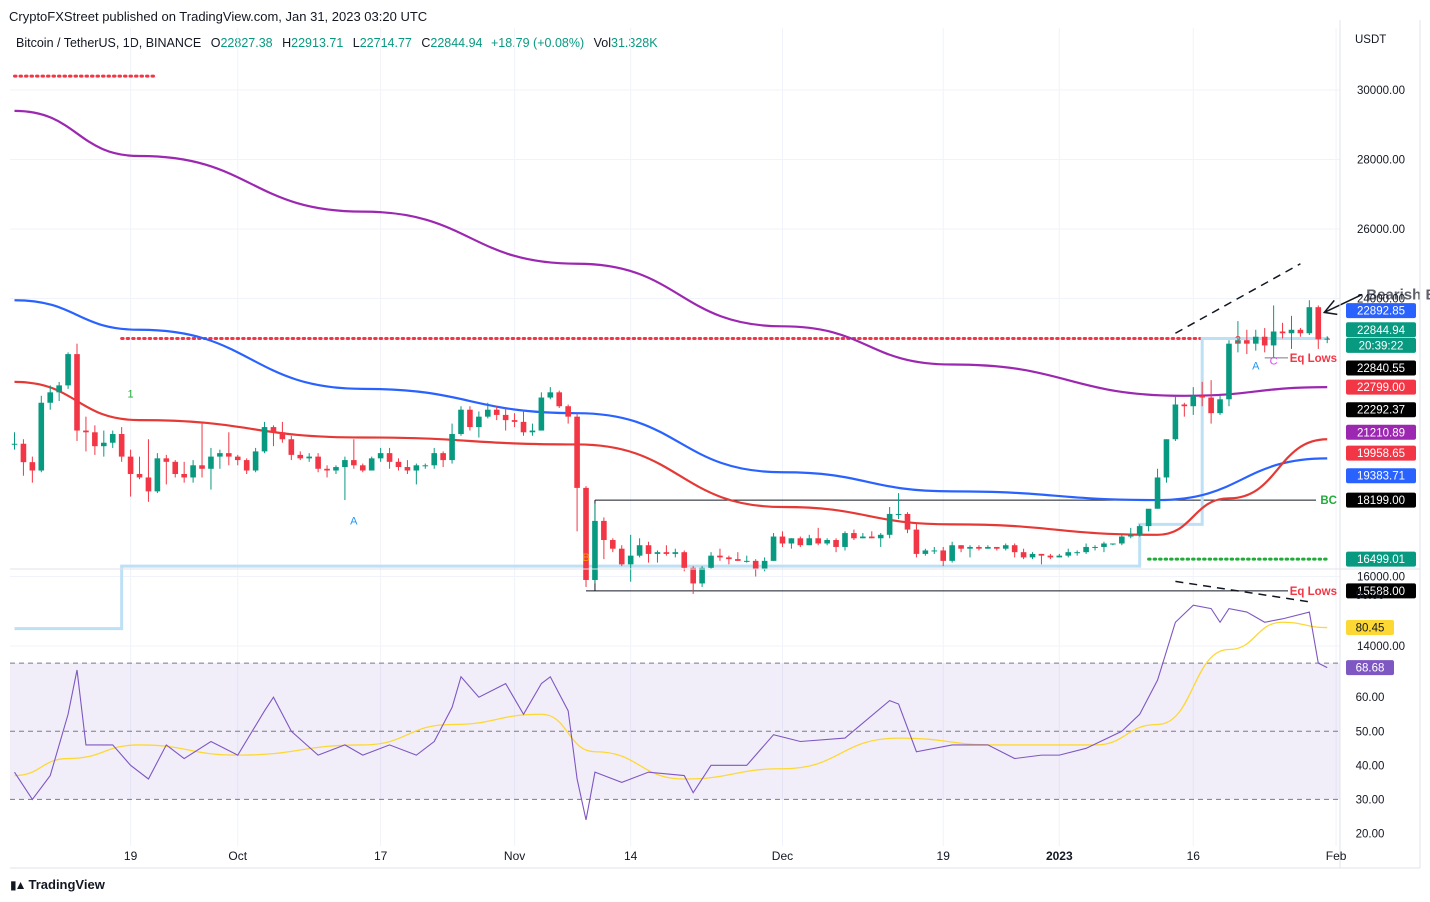 The height and width of the screenshot is (902, 1430). Describe the element at coordinates (1381, 592) in the screenshot. I see `price-tag: 15588.00` at that location.